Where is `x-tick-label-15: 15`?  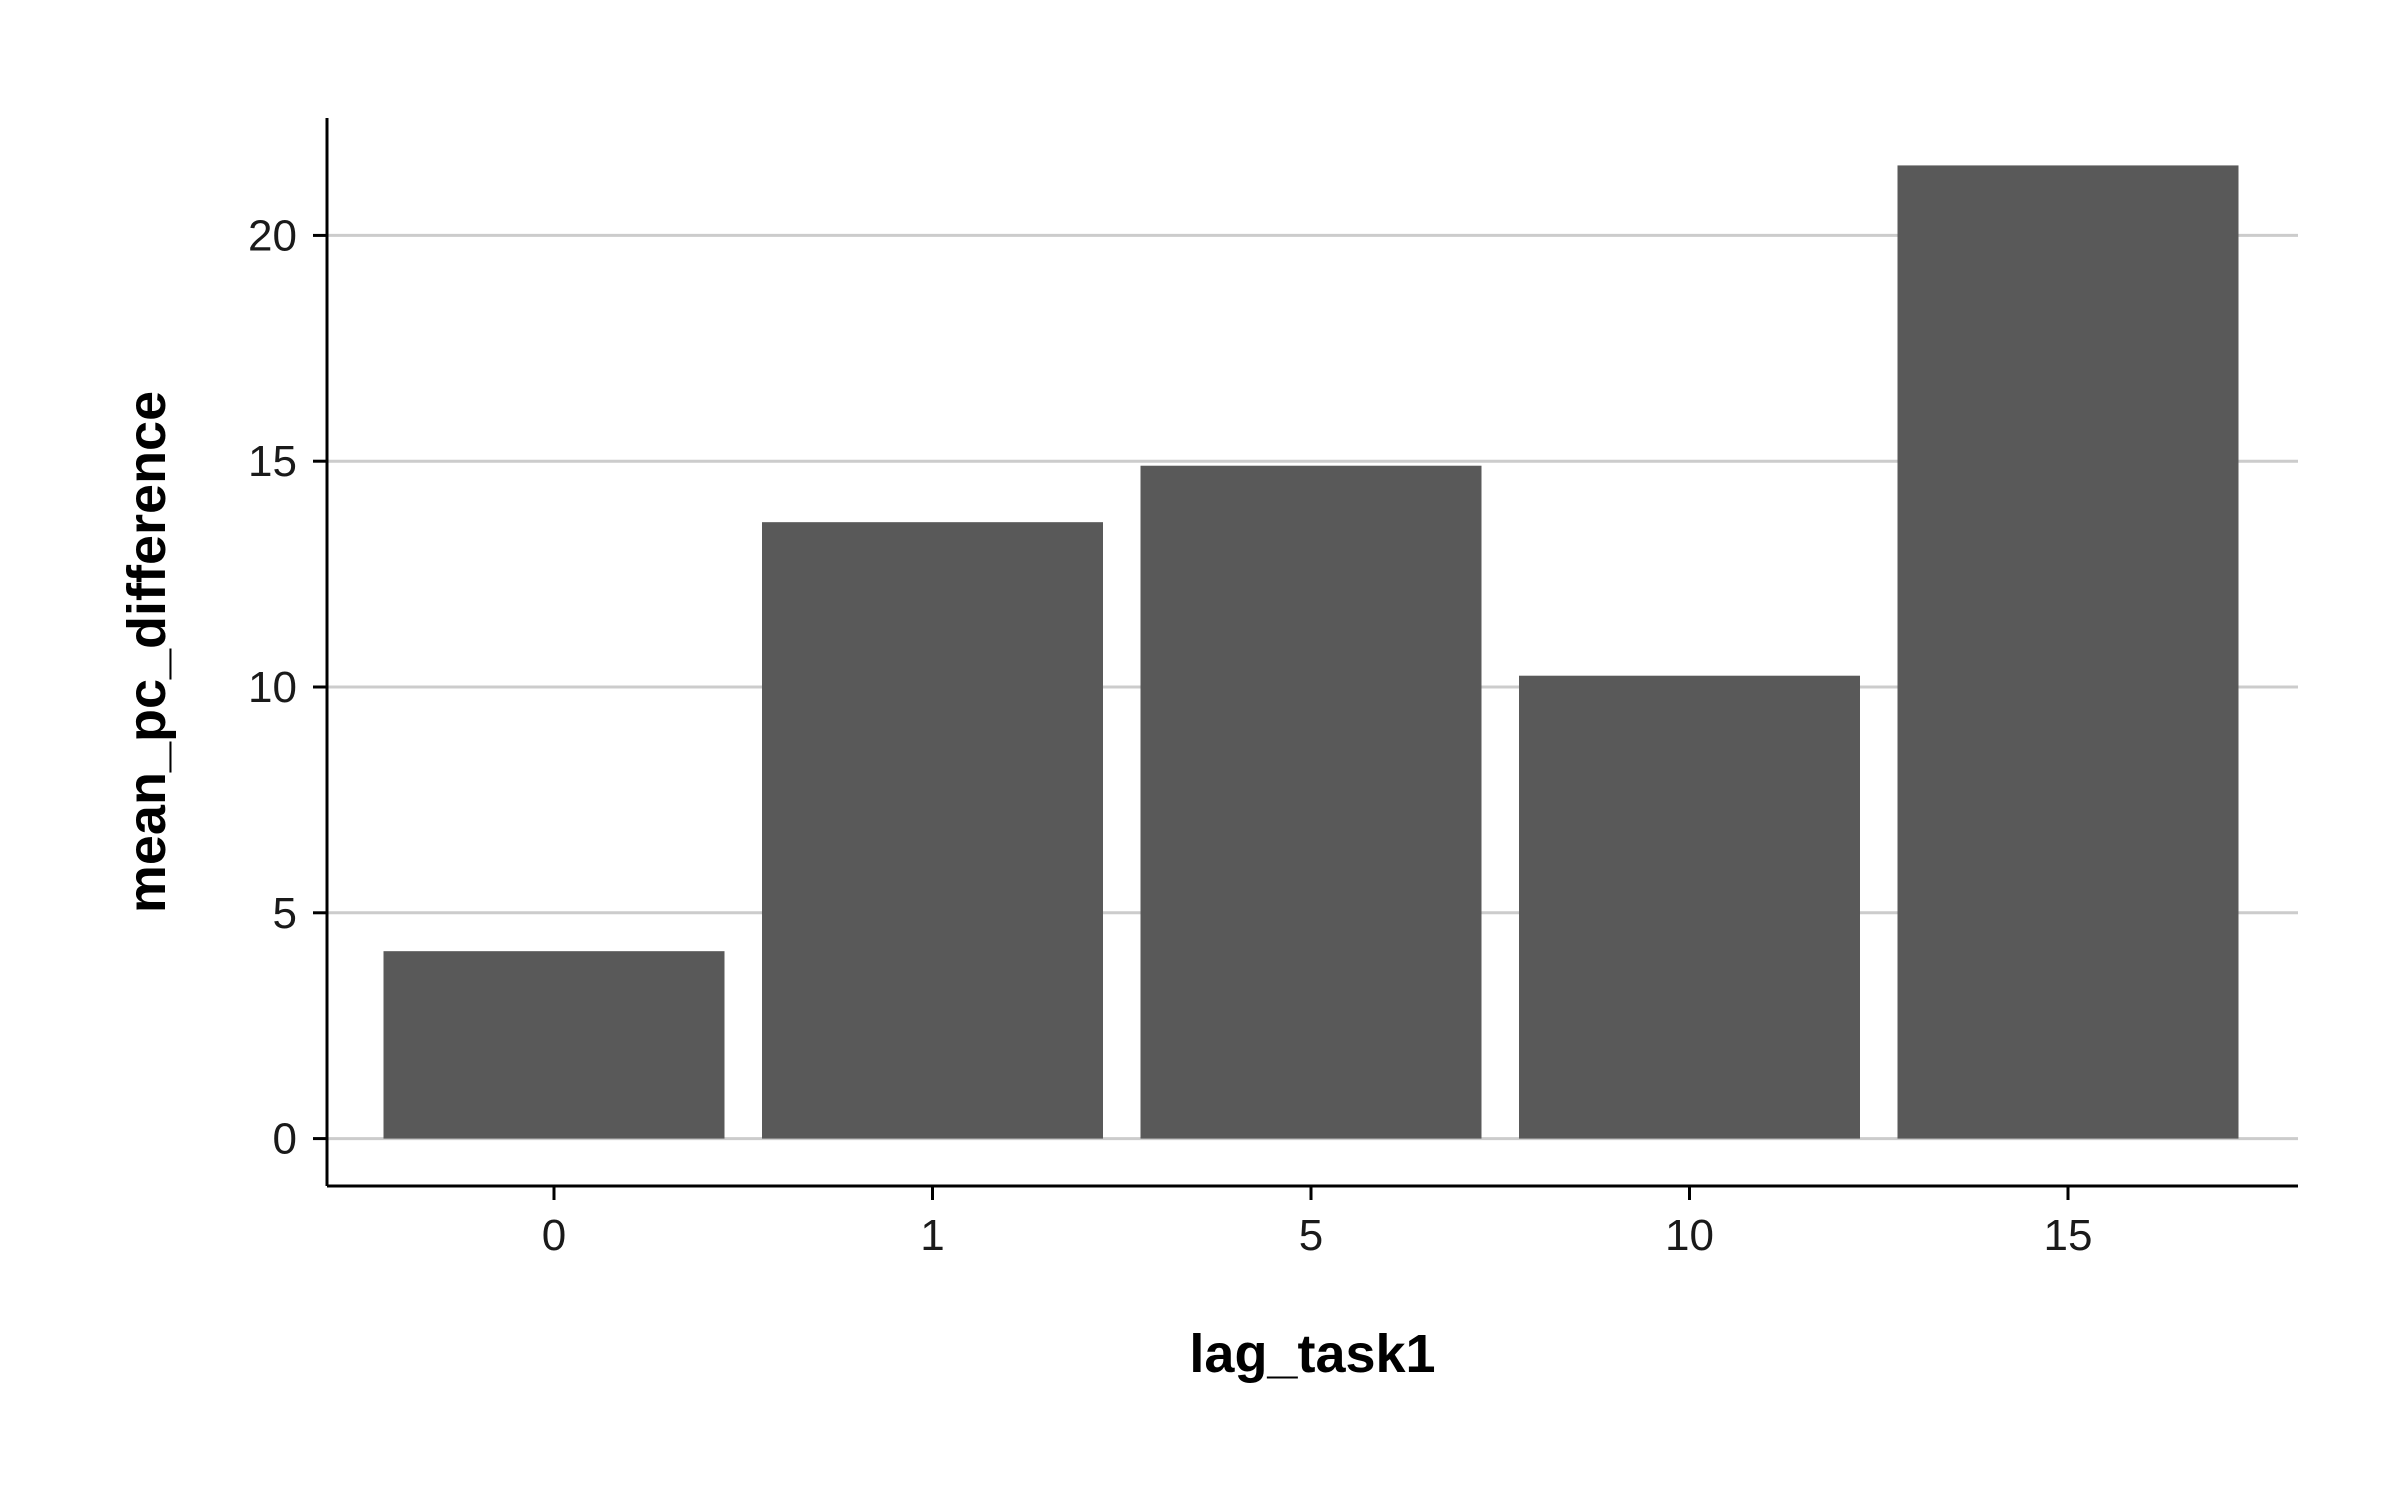
x-tick-label-15: 15 is located at coordinates (2068, 1235).